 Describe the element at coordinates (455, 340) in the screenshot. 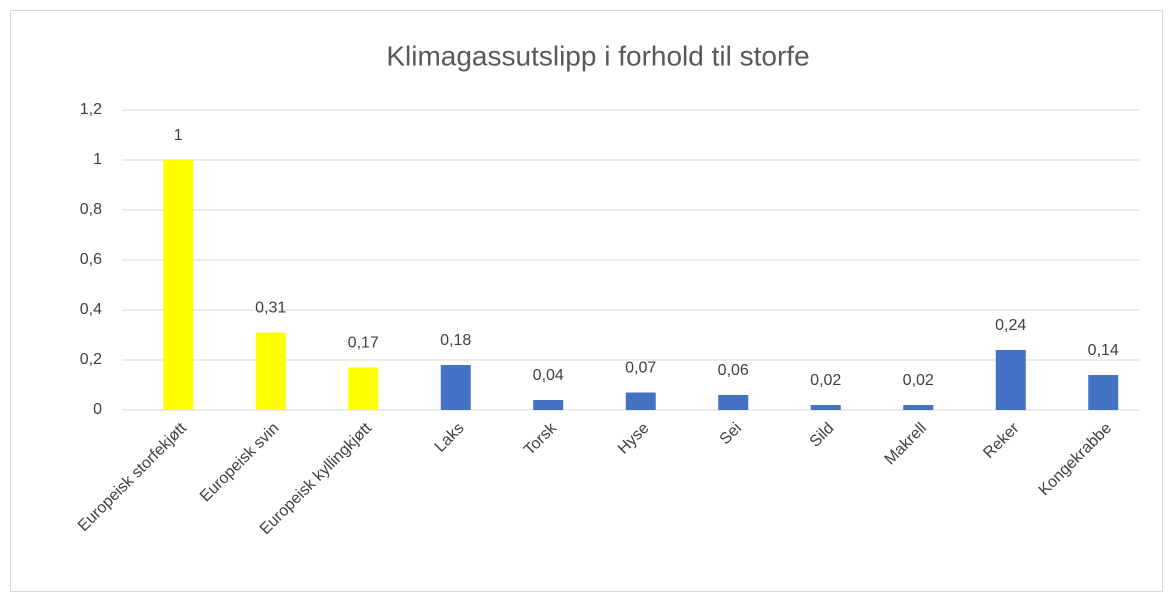

I see `data-label: 0,18` at that location.